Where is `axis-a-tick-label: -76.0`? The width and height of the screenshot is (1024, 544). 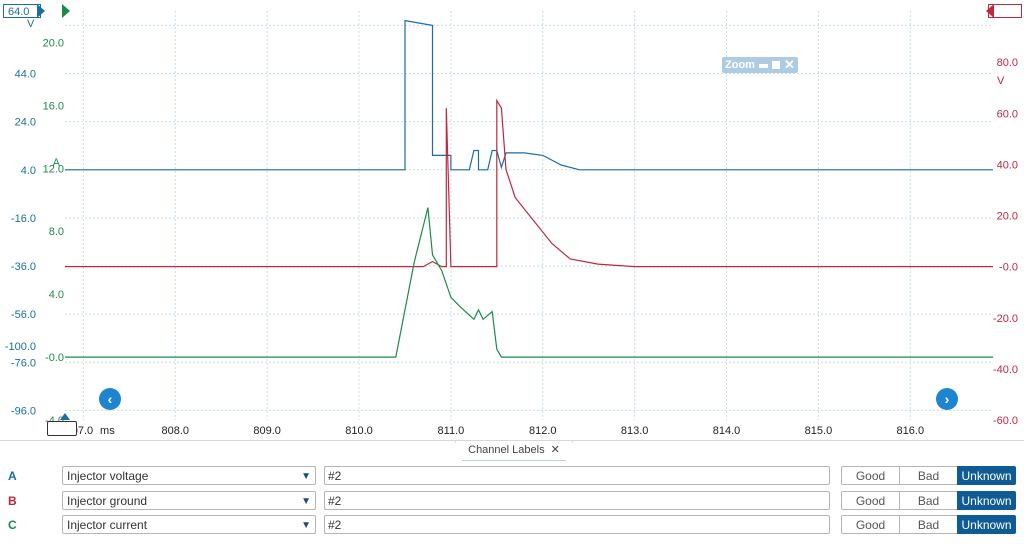
axis-a-tick-label: -76.0 is located at coordinates (23, 363).